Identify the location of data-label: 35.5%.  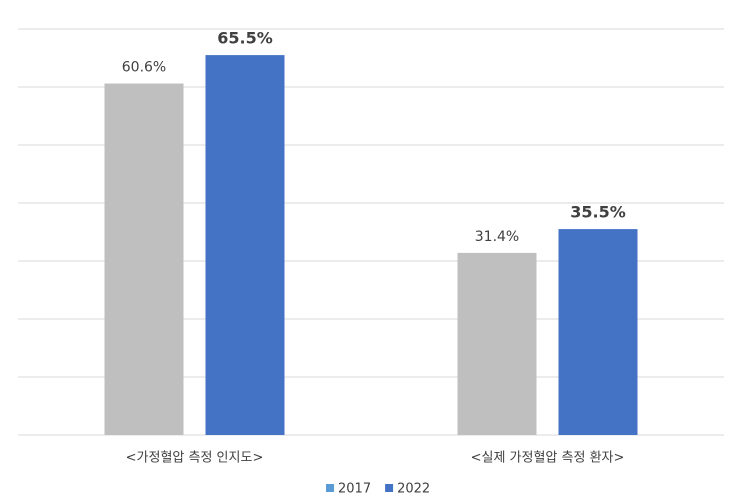
(598, 212).